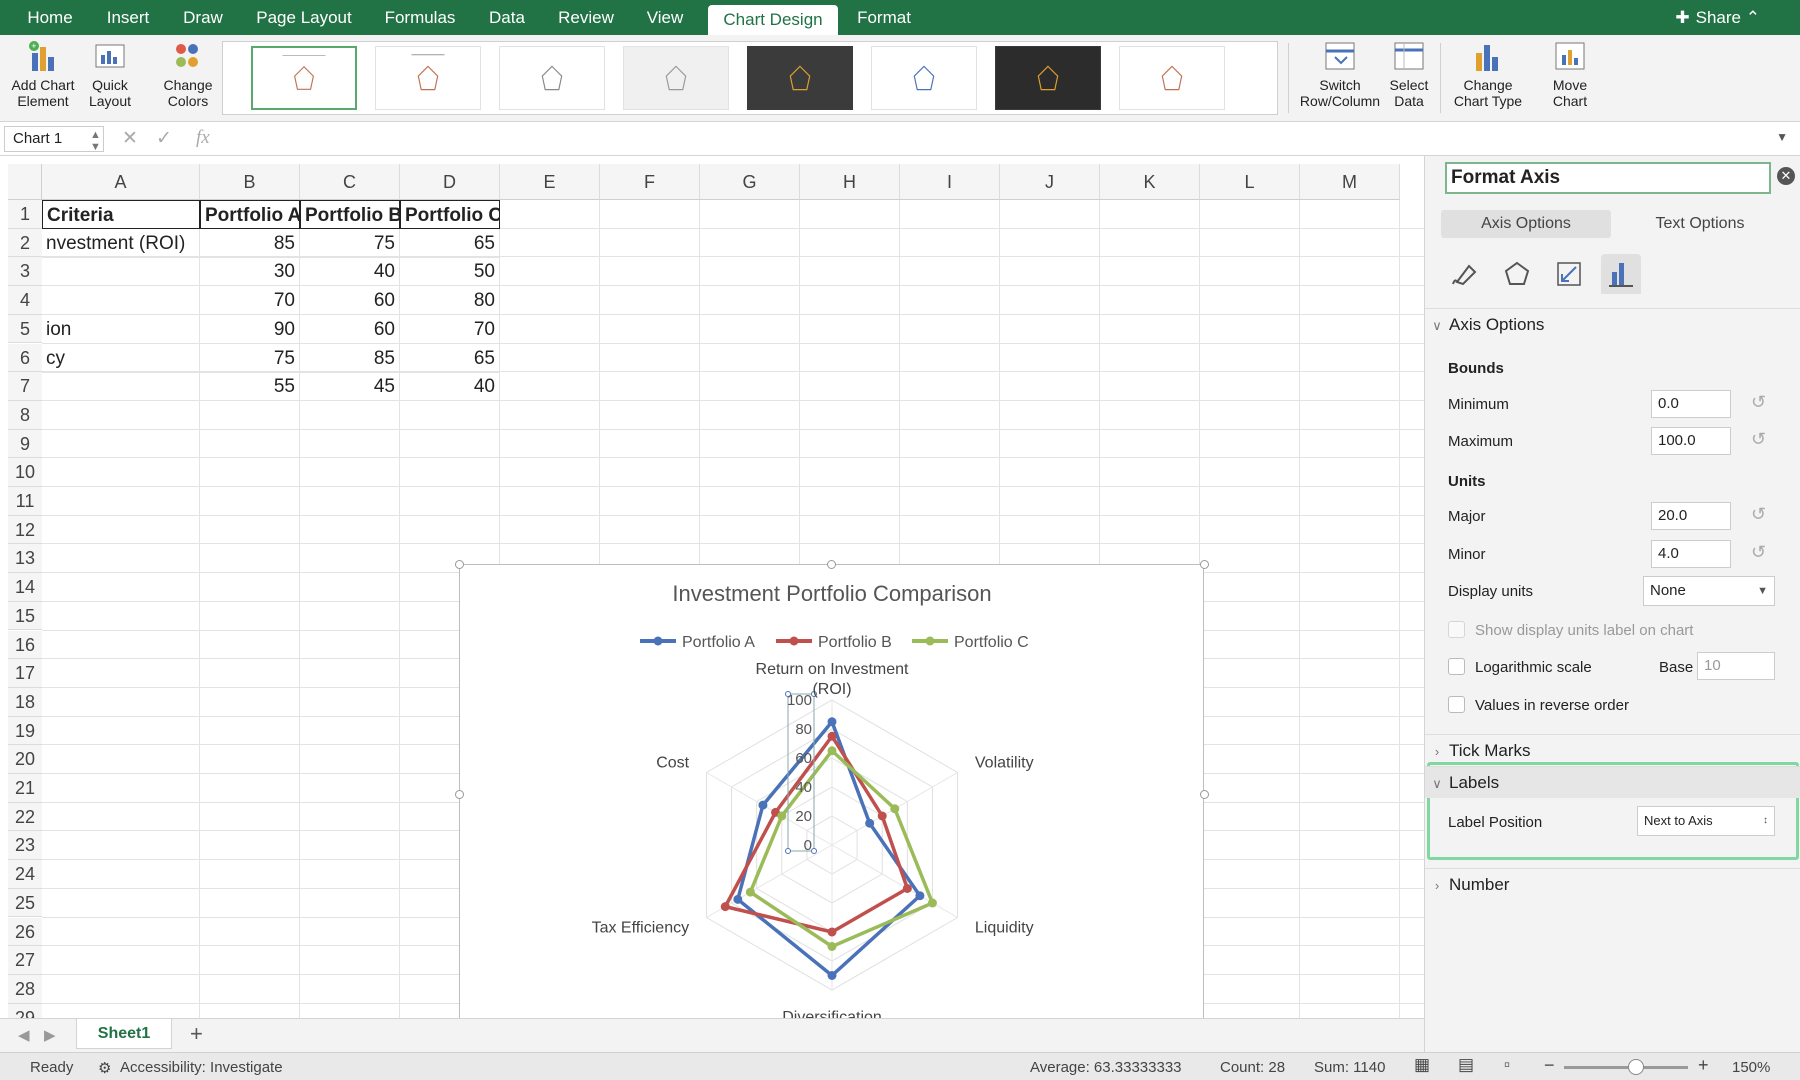  What do you see at coordinates (1782, 137) in the screenshot?
I see `expand-formula-icon: ▼` at bounding box center [1782, 137].